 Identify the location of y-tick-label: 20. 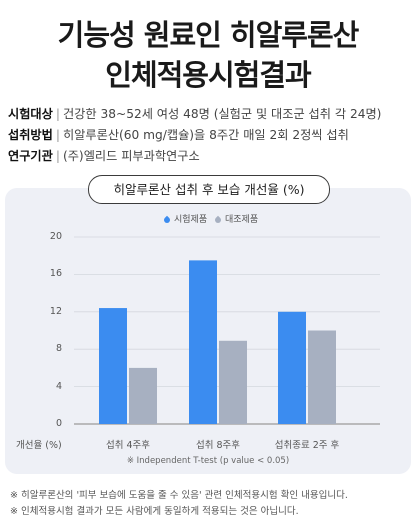
(55, 236).